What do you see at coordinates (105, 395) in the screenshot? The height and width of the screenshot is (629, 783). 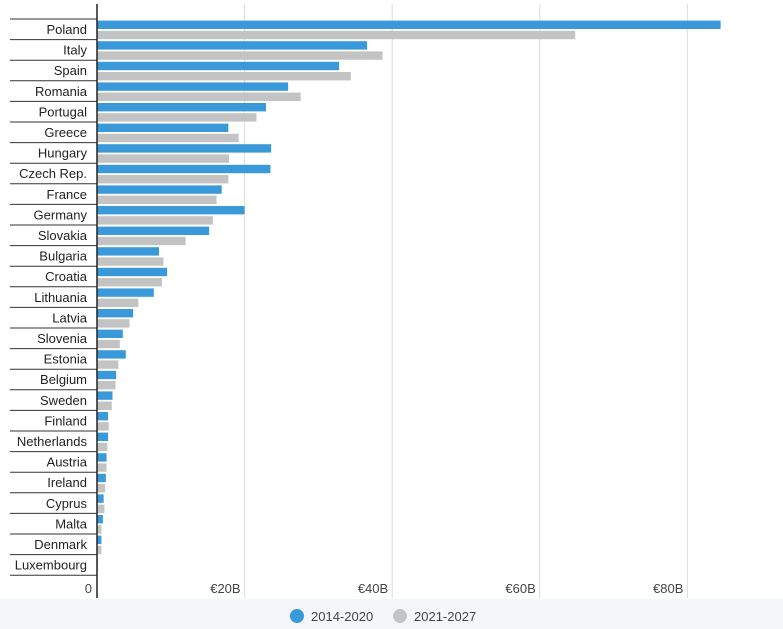 I see `bar-2014-2020-sweden` at bounding box center [105, 395].